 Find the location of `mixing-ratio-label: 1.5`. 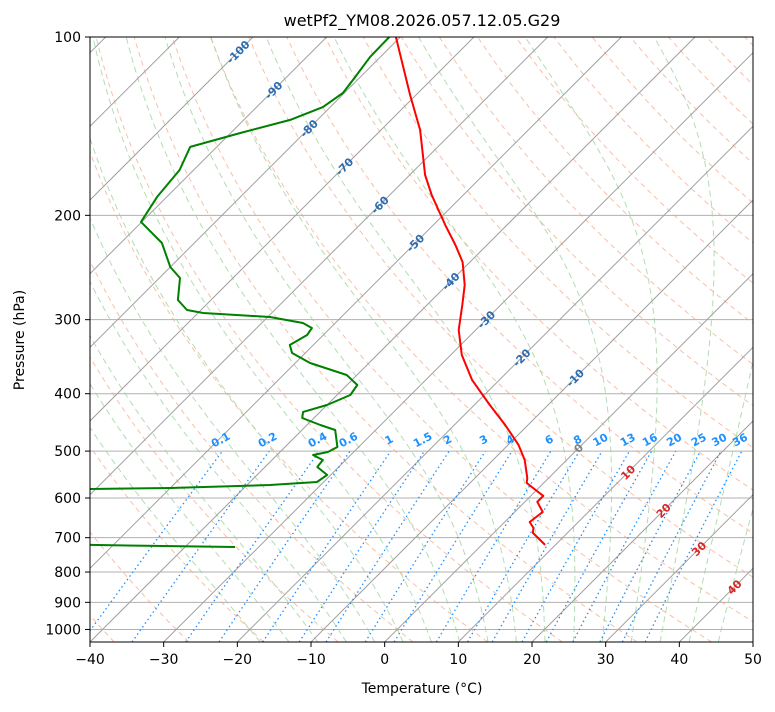

mixing-ratio-label: 1.5 is located at coordinates (422, 440).